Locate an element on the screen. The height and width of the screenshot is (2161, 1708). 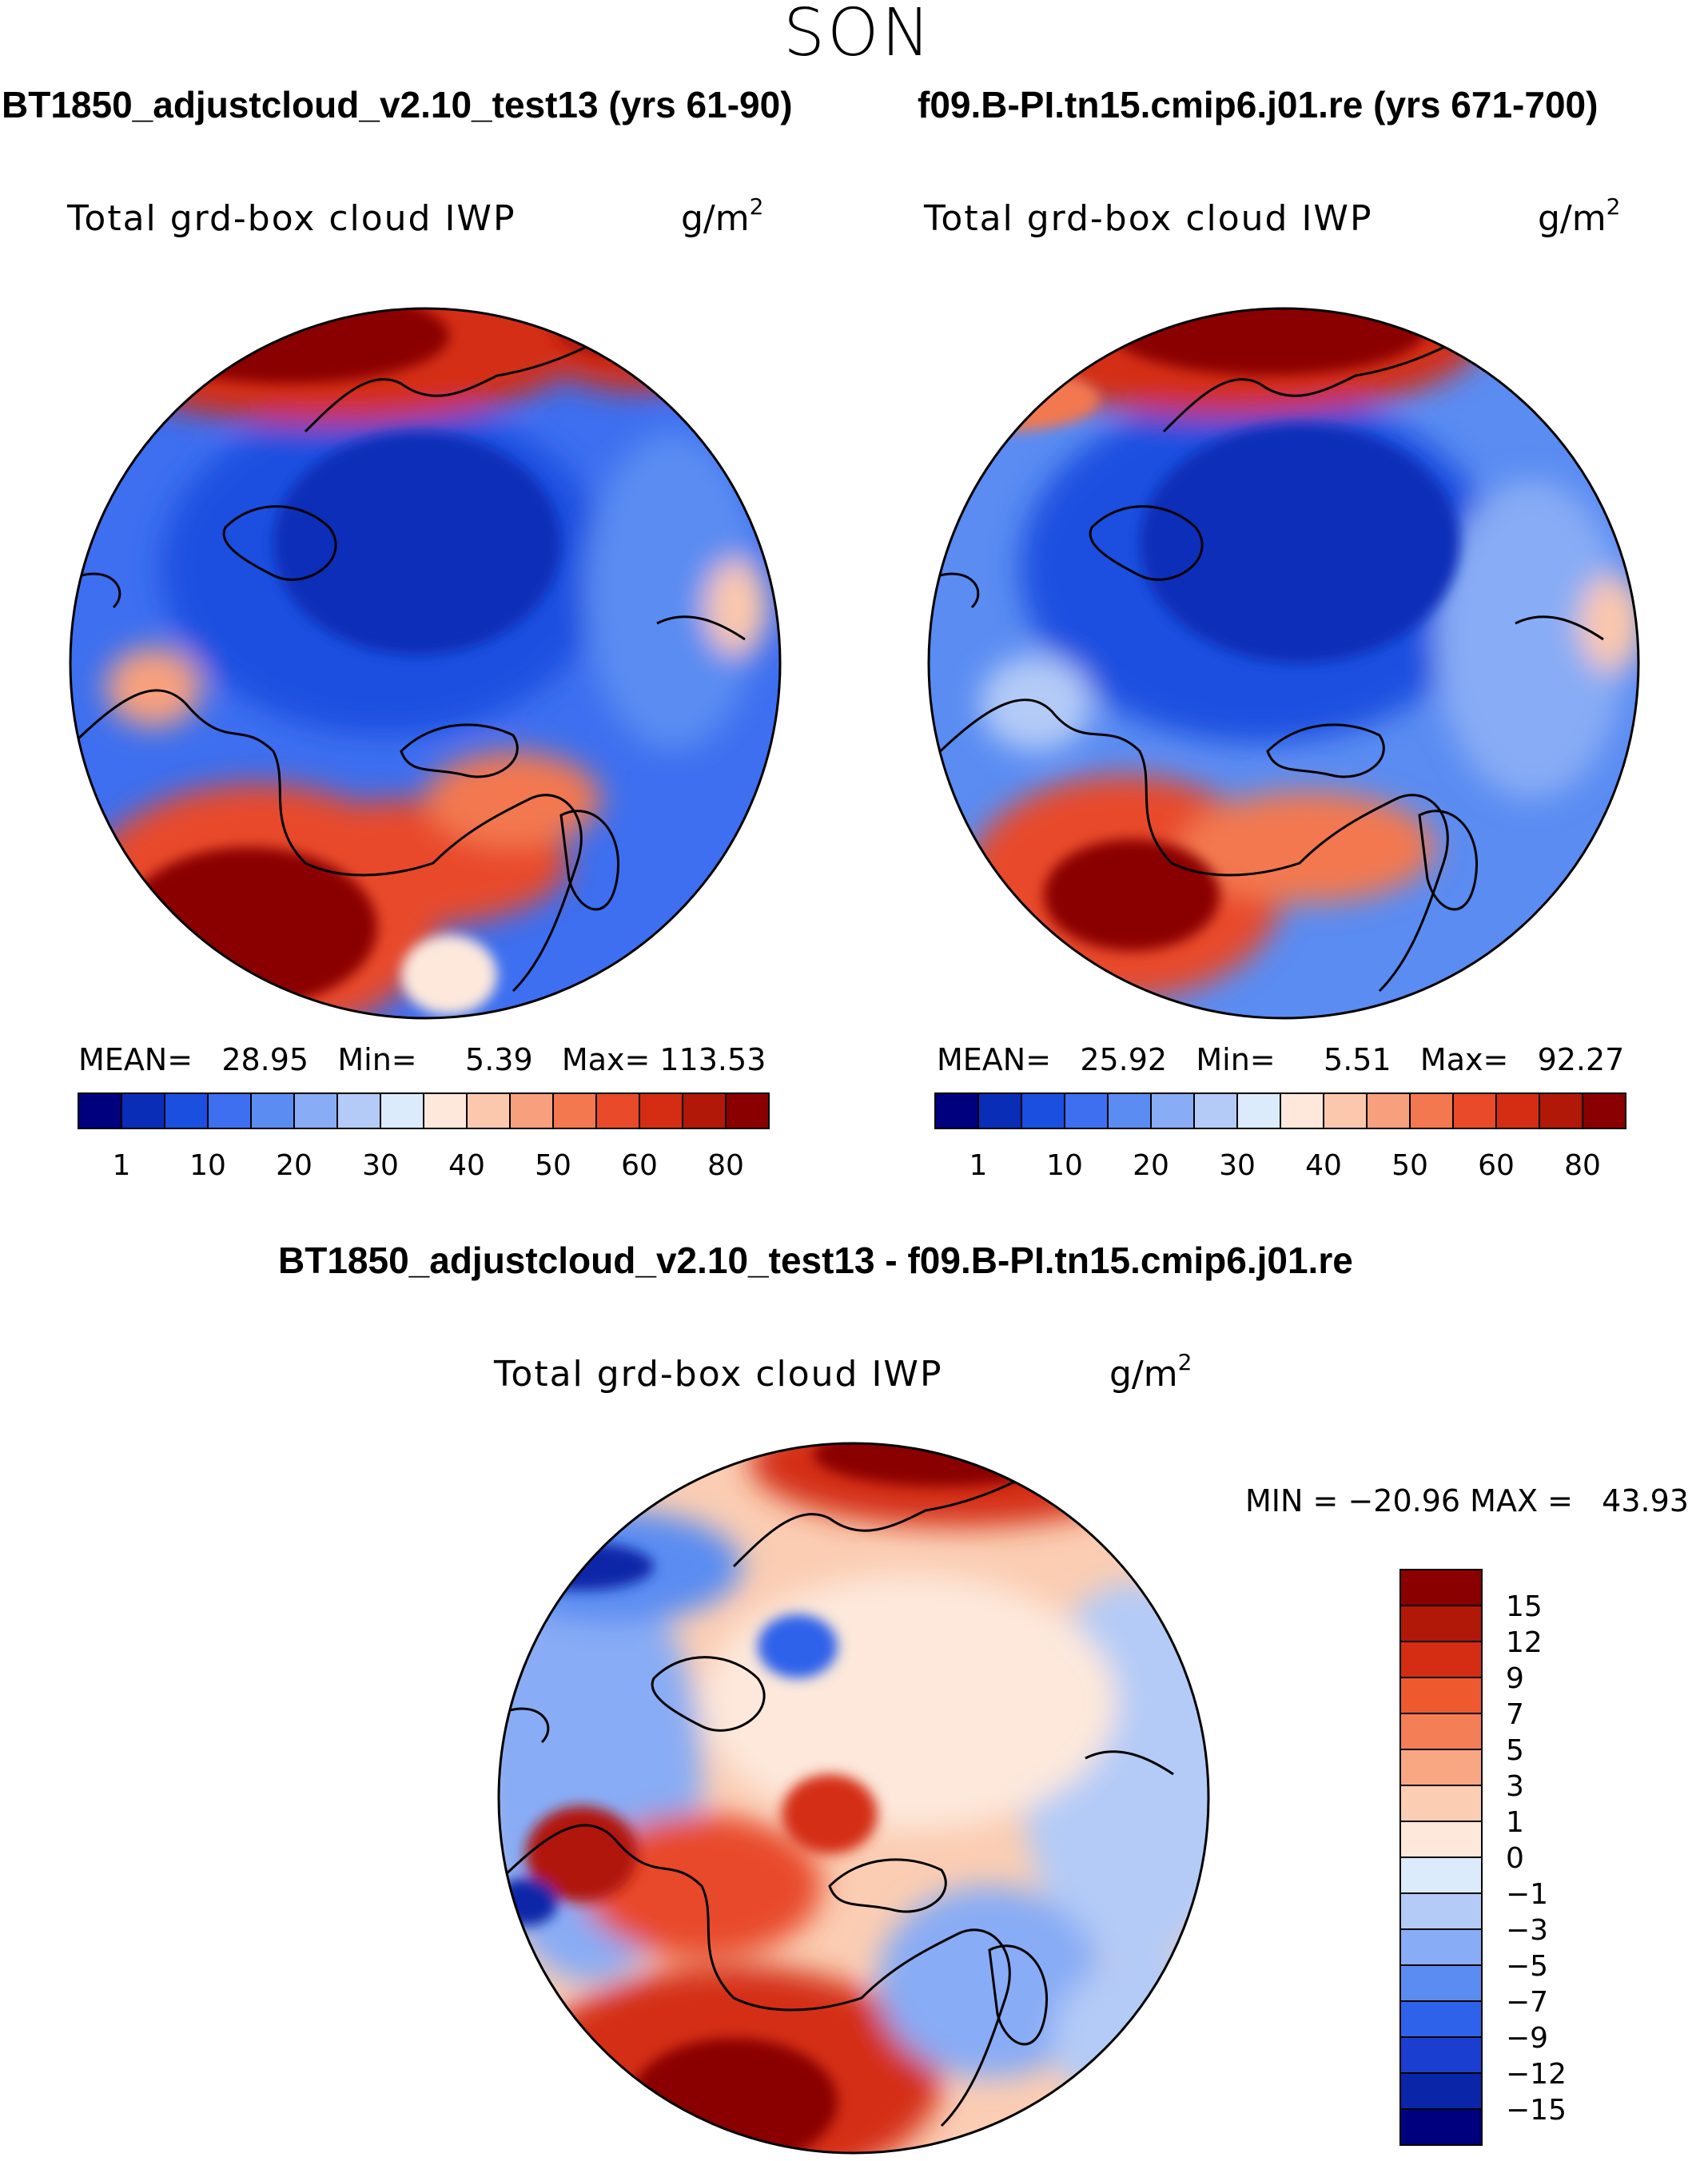
diff-units-label: g/m2 is located at coordinates (1150, 1372).